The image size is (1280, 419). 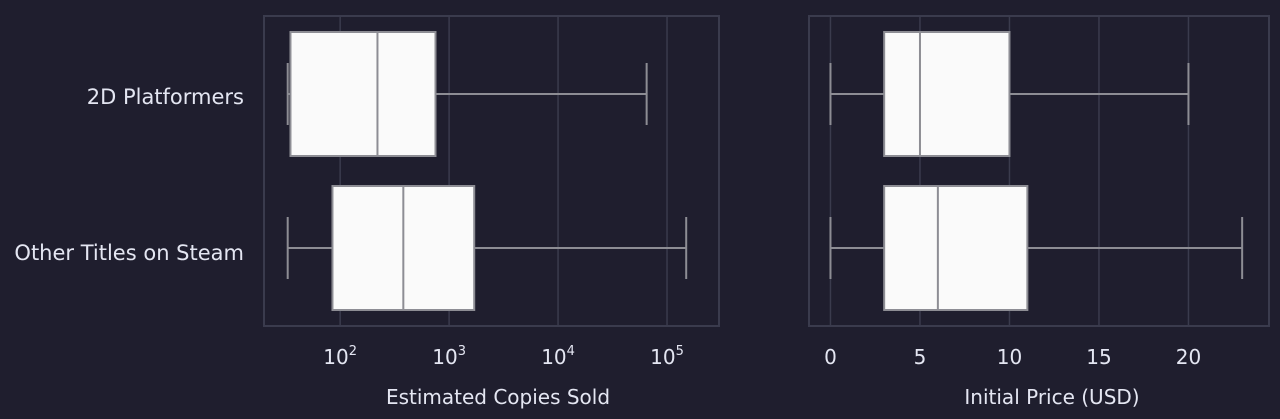 What do you see at coordinates (1098, 357) in the screenshot?
I see `initial-price-tick-label: 15` at bounding box center [1098, 357].